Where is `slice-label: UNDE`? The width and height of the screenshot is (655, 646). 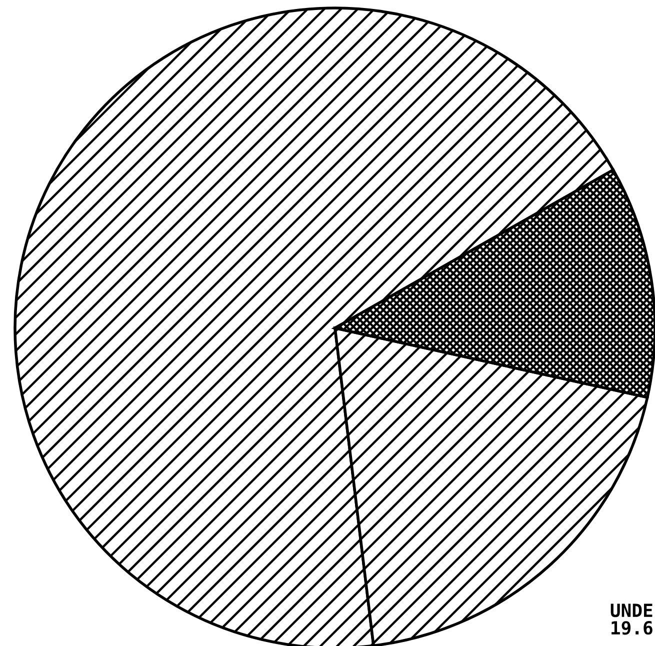 slice-label: UNDE is located at coordinates (631, 611).